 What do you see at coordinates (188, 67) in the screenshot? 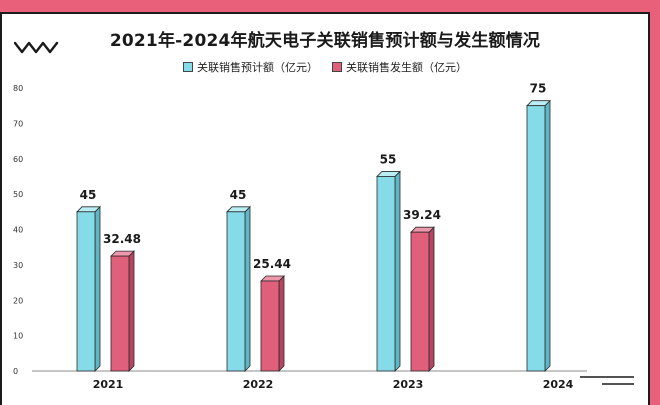
I see `legend-swatch-forecast` at bounding box center [188, 67].